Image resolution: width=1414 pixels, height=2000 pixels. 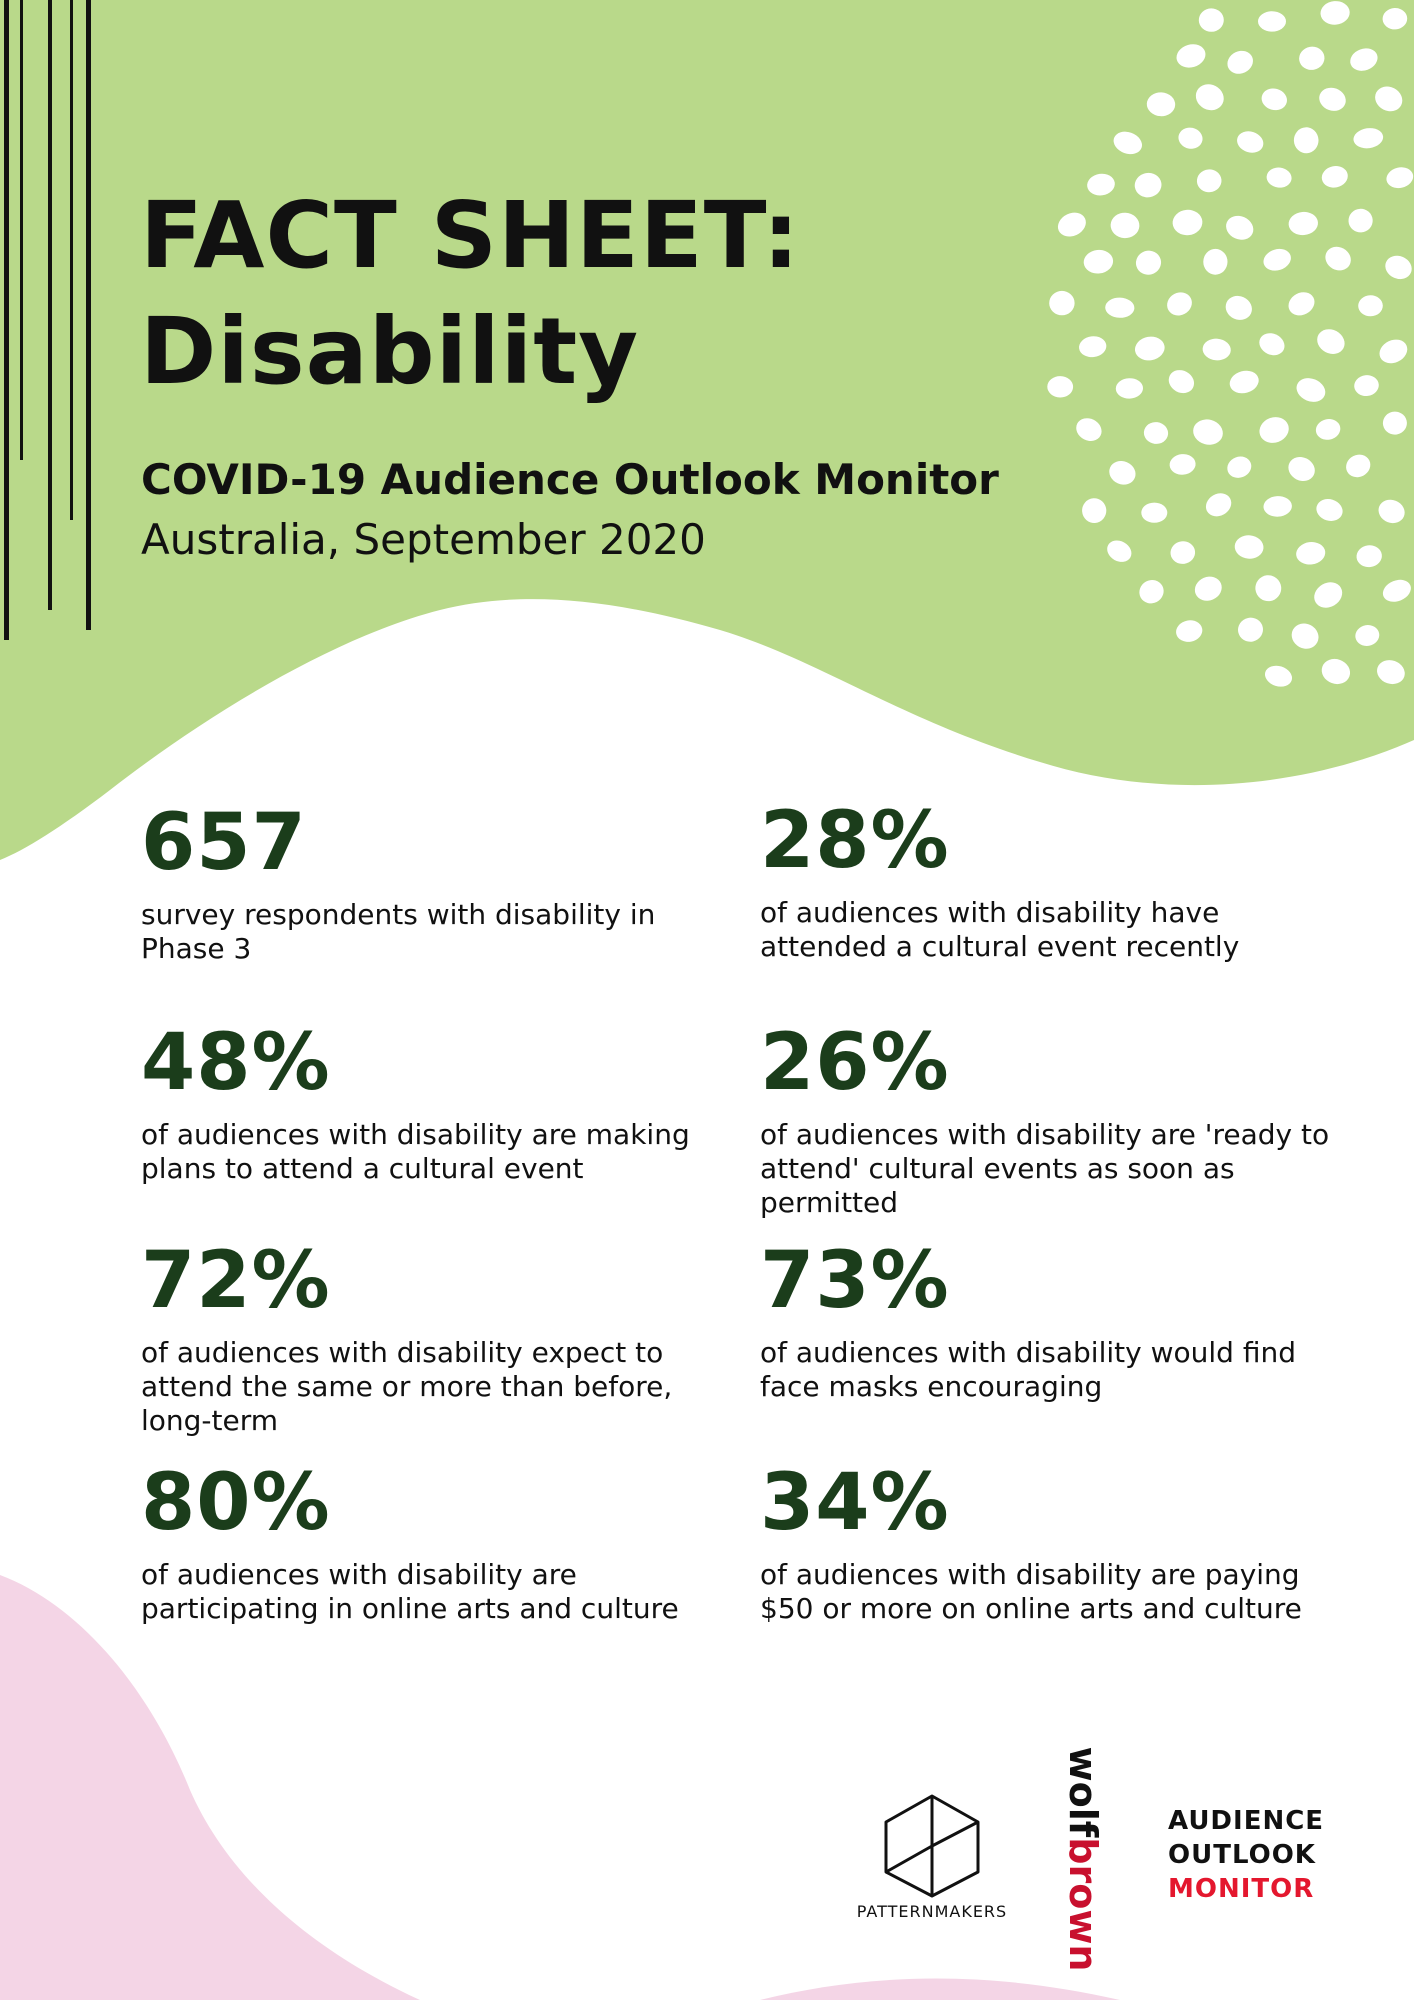 I want to click on stat-value: 657, so click(x=224, y=843).